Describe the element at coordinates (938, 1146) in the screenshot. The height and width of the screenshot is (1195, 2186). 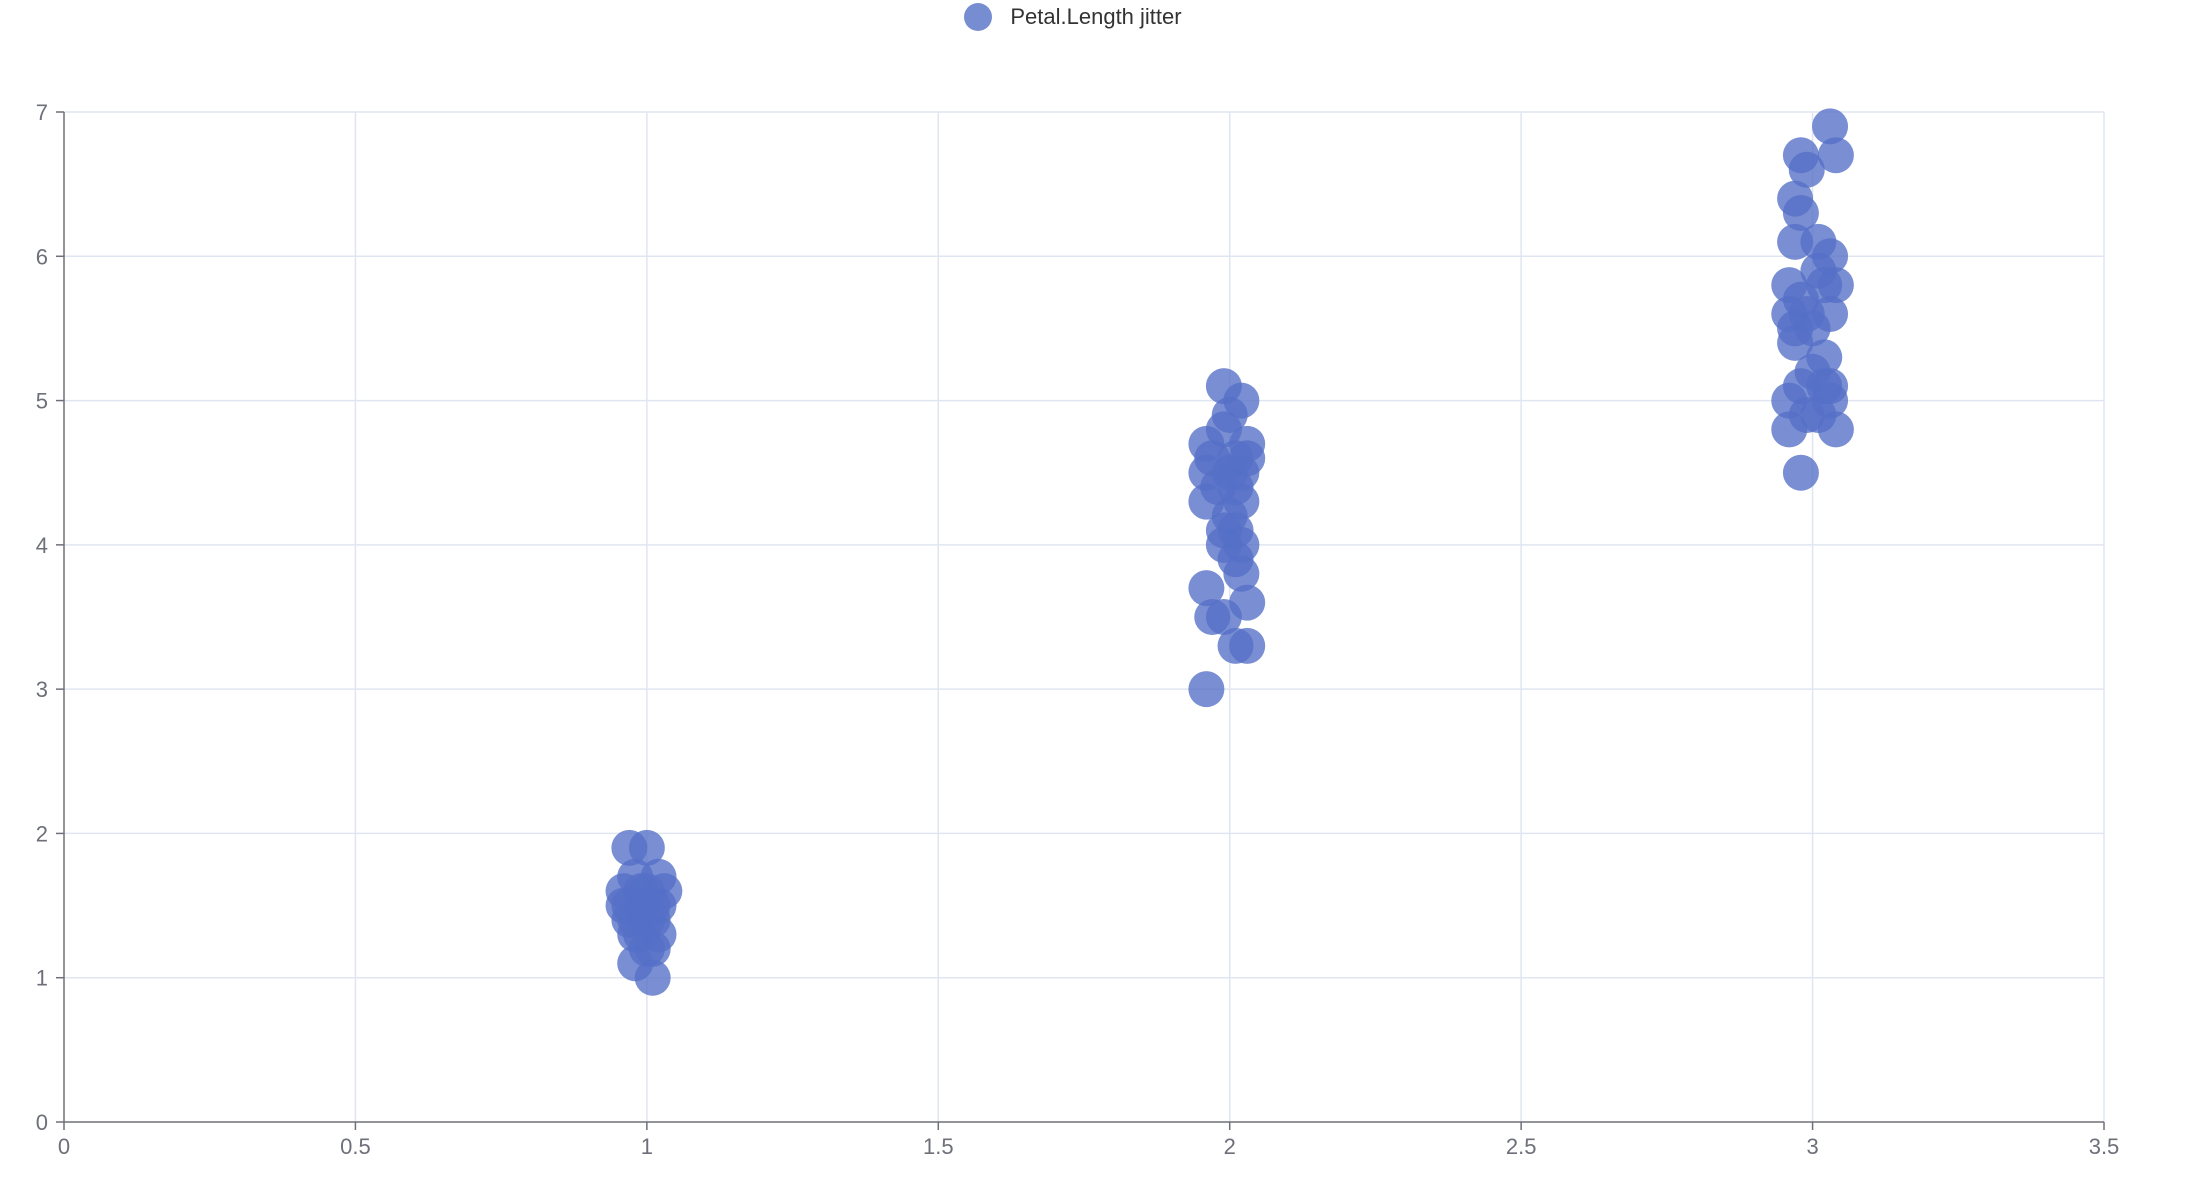
I see `x-tick-label: 1.5` at that location.